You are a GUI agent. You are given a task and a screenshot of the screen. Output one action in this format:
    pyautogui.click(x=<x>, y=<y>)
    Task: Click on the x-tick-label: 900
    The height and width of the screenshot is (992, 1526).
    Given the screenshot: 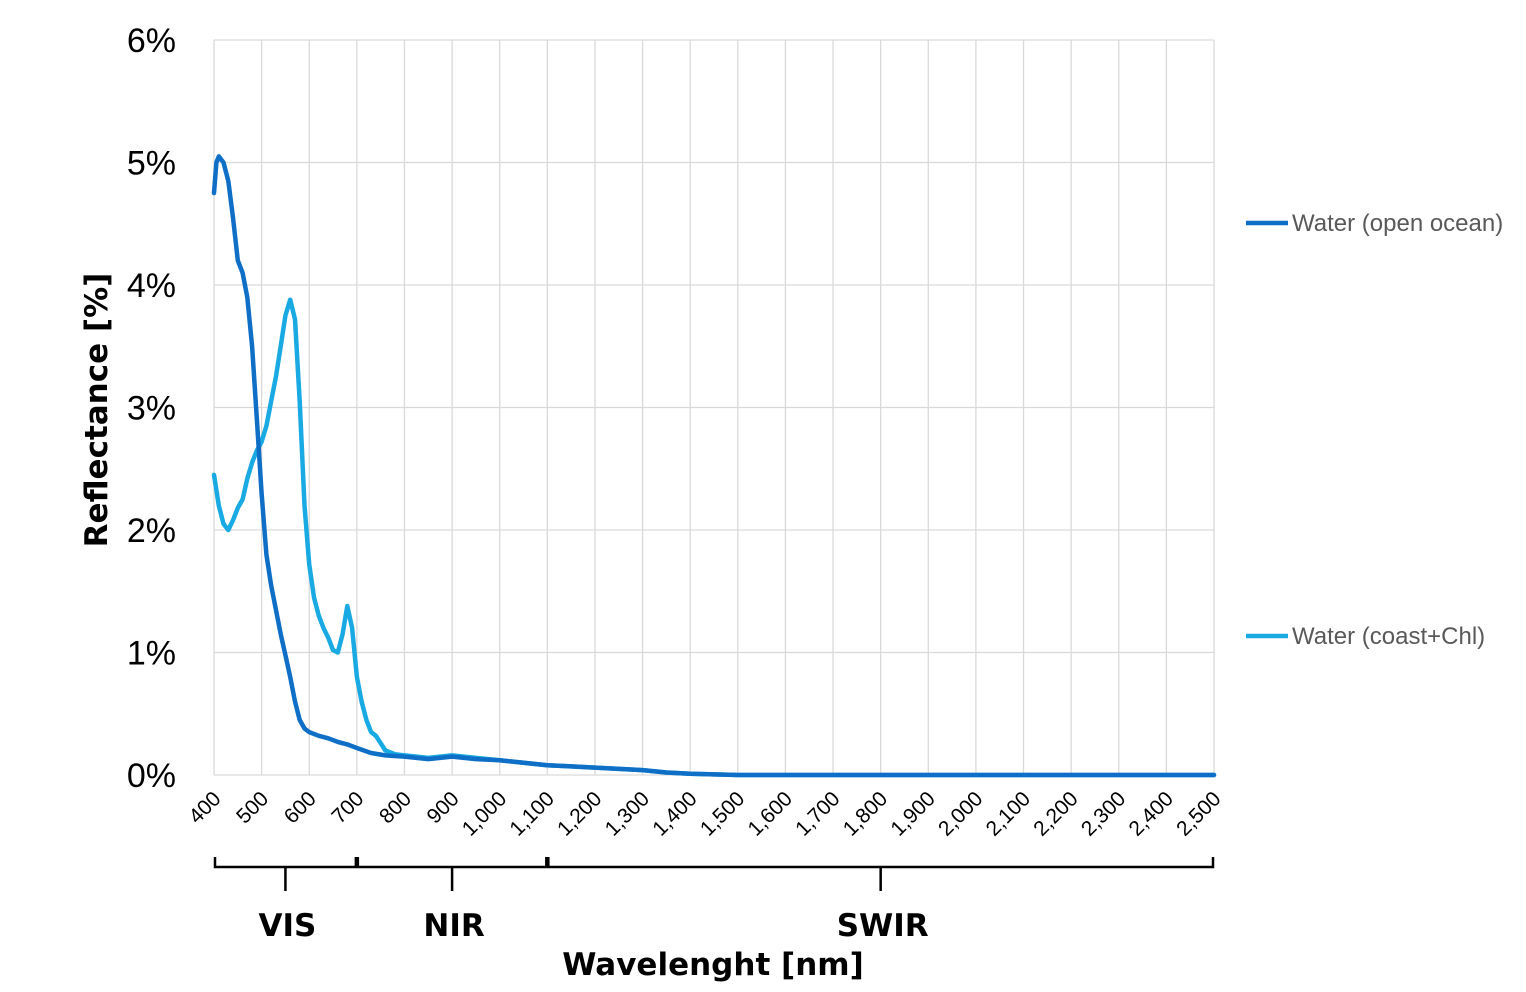 What is the action you would take?
    pyautogui.click(x=443, y=807)
    